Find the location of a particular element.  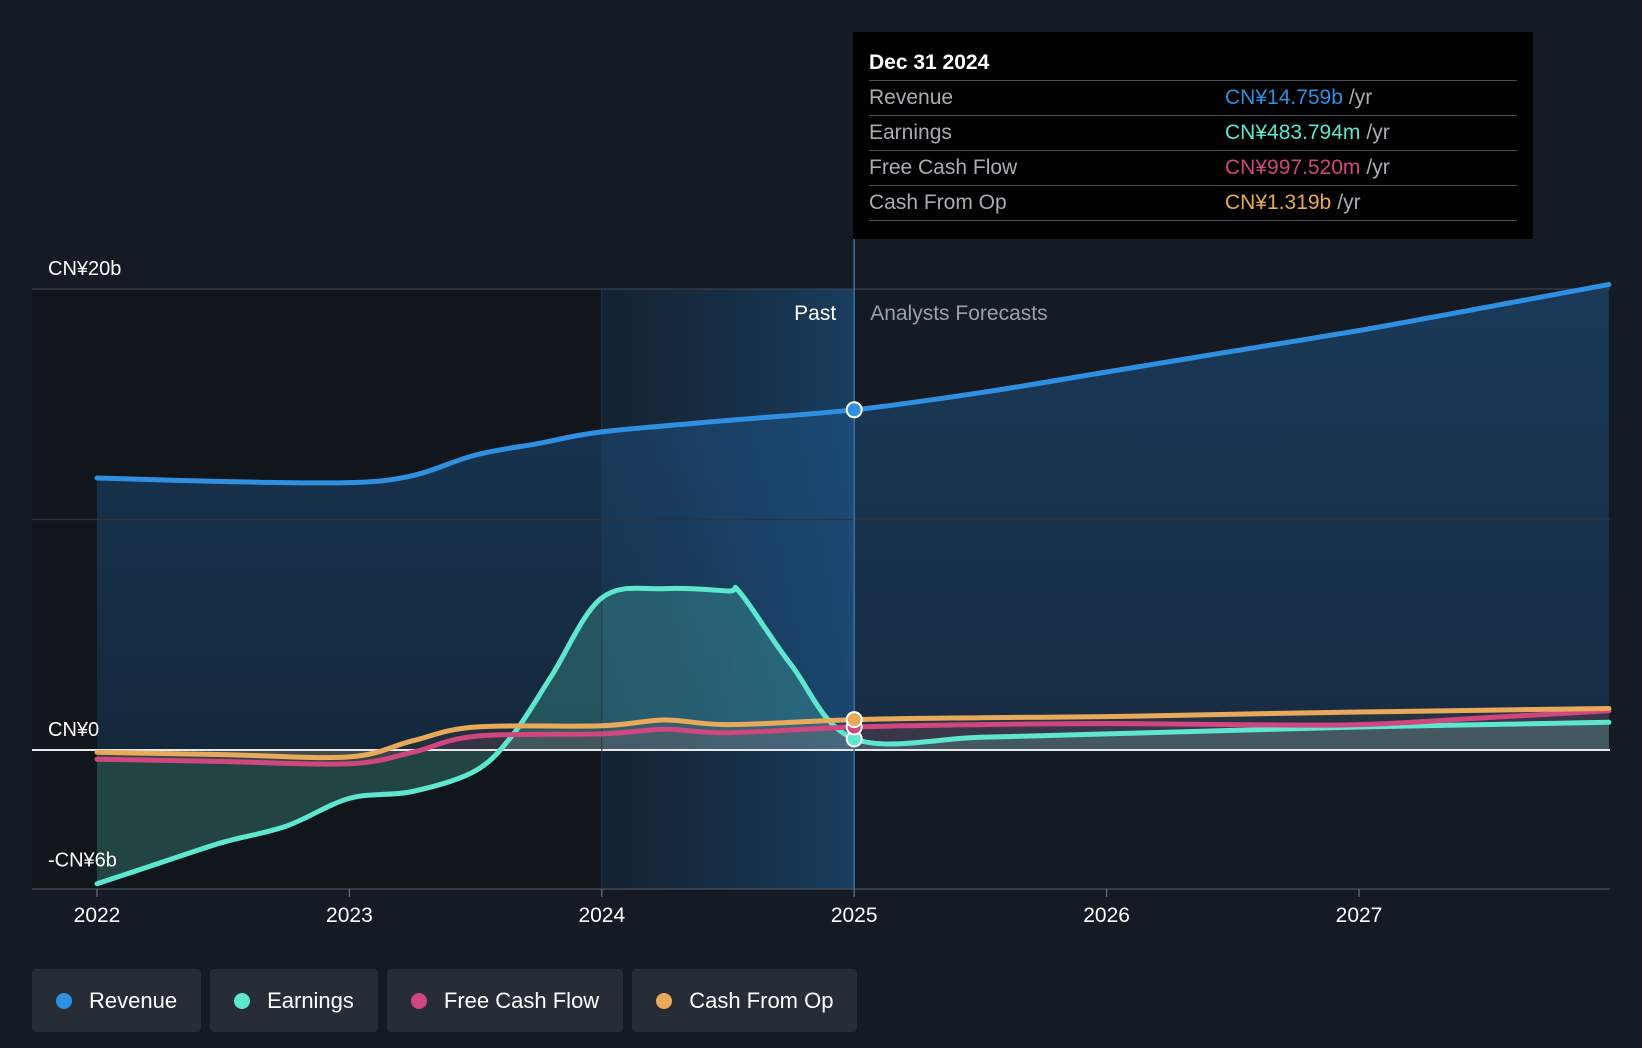

legend-label: Revenue is located at coordinates (133, 1000).